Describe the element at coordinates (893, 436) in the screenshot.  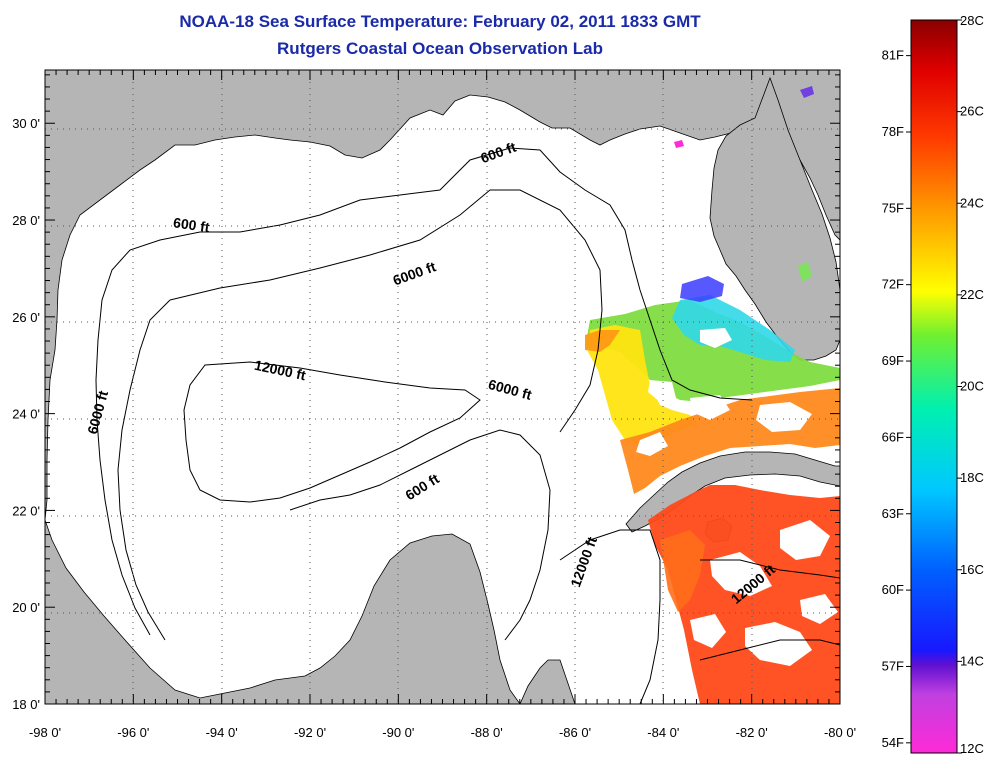
I see `colorbar-fahrenheit-label: 66F` at that location.